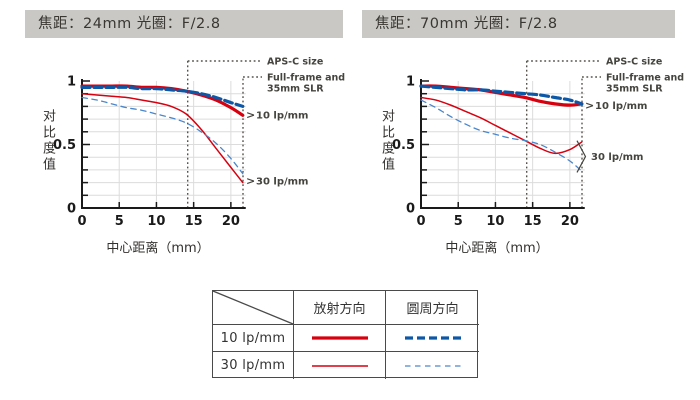 This screenshot has width=700, height=400. I want to click on legend-header-radial: 放射方向, so click(340, 308).